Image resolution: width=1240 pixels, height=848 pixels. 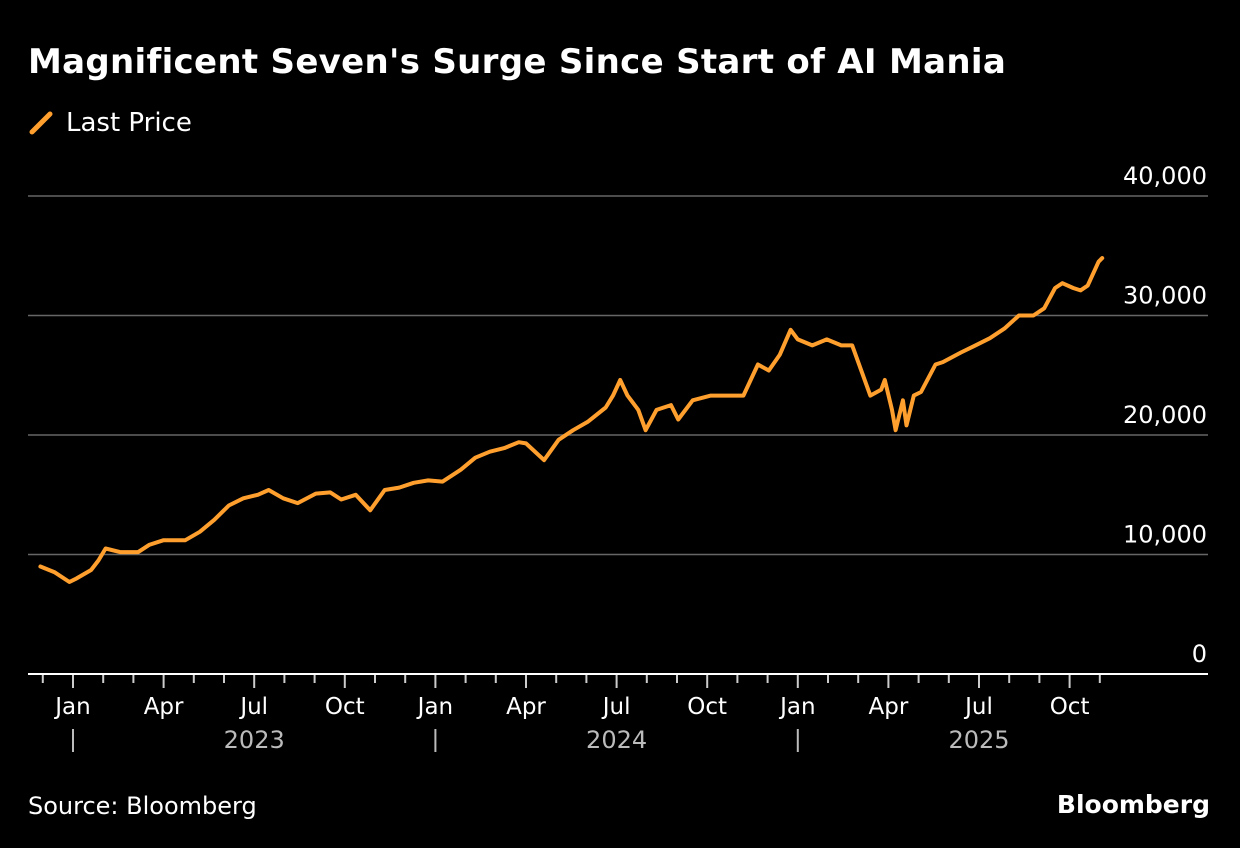 I want to click on y-tick-label: 0, so click(x=1199, y=654).